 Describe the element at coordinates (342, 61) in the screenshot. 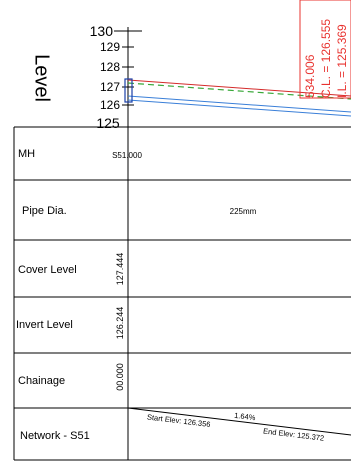

I see `callout-invert-level: I.L. = 125.369` at that location.